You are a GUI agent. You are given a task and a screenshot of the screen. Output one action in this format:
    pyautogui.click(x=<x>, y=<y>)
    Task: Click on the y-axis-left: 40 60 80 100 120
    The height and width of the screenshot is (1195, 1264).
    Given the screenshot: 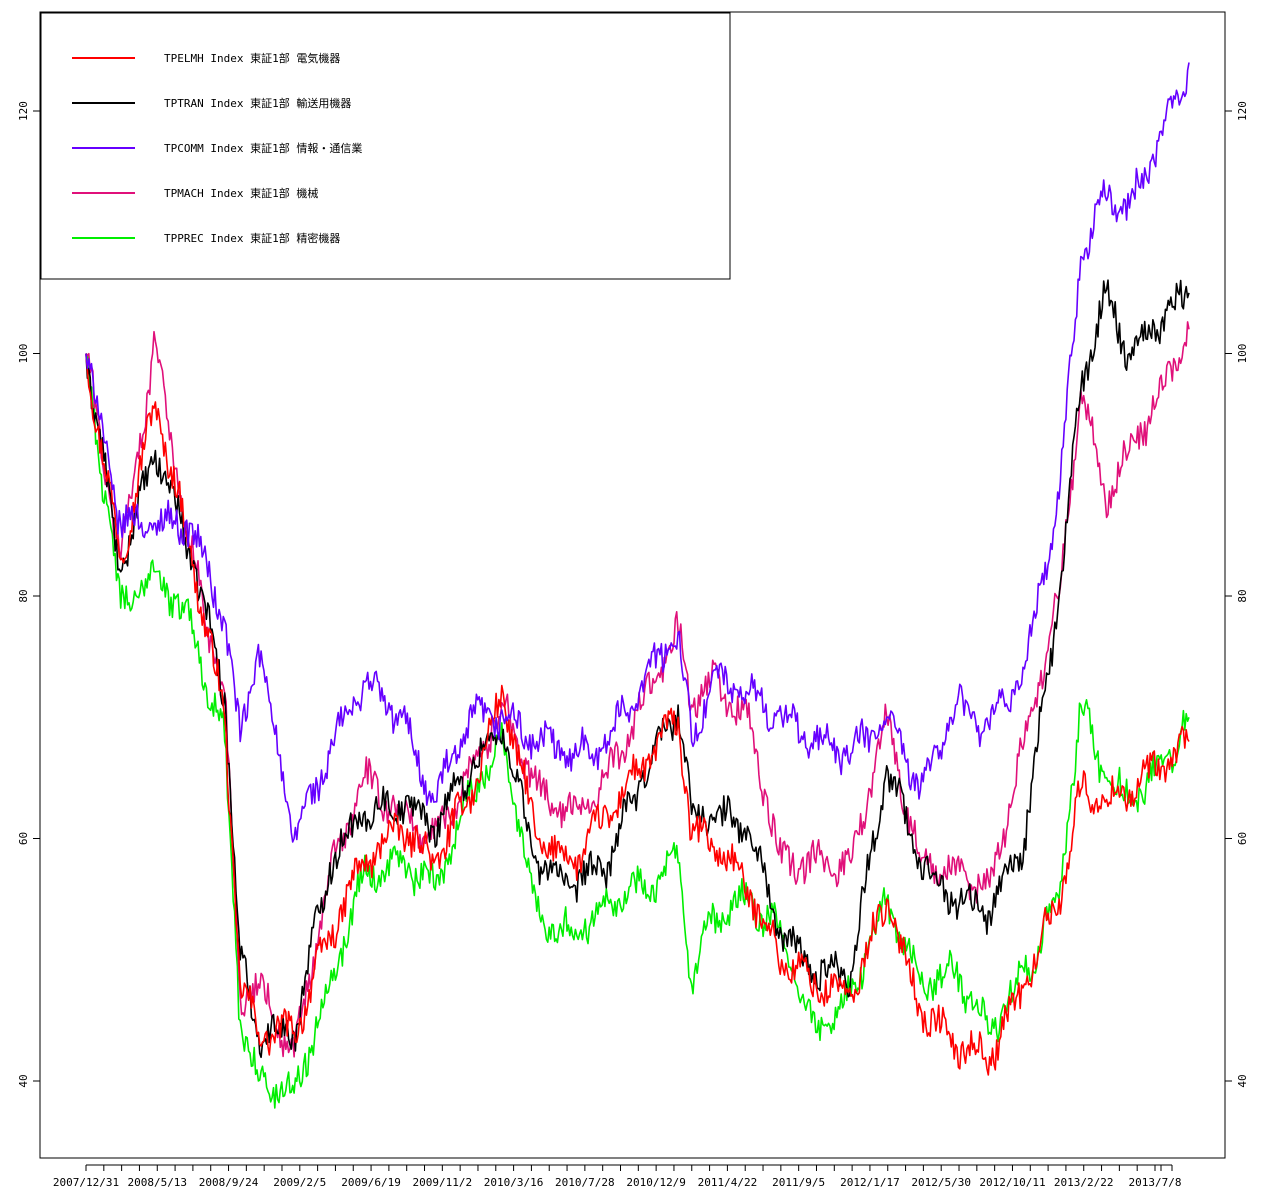 What is the action you would take?
    pyautogui.click(x=28, y=594)
    